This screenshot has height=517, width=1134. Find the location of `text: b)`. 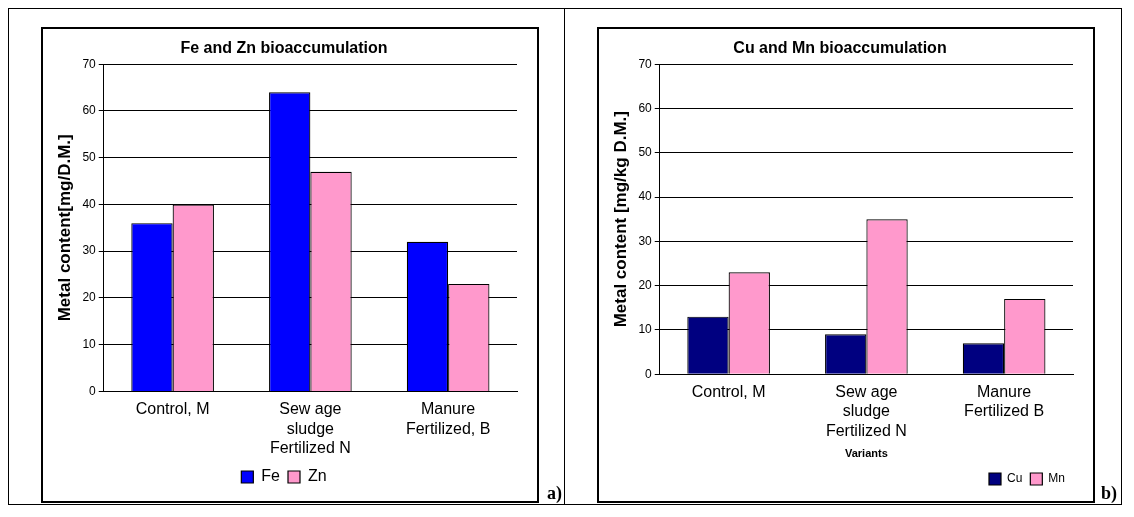

text: b) is located at coordinates (1108, 493).